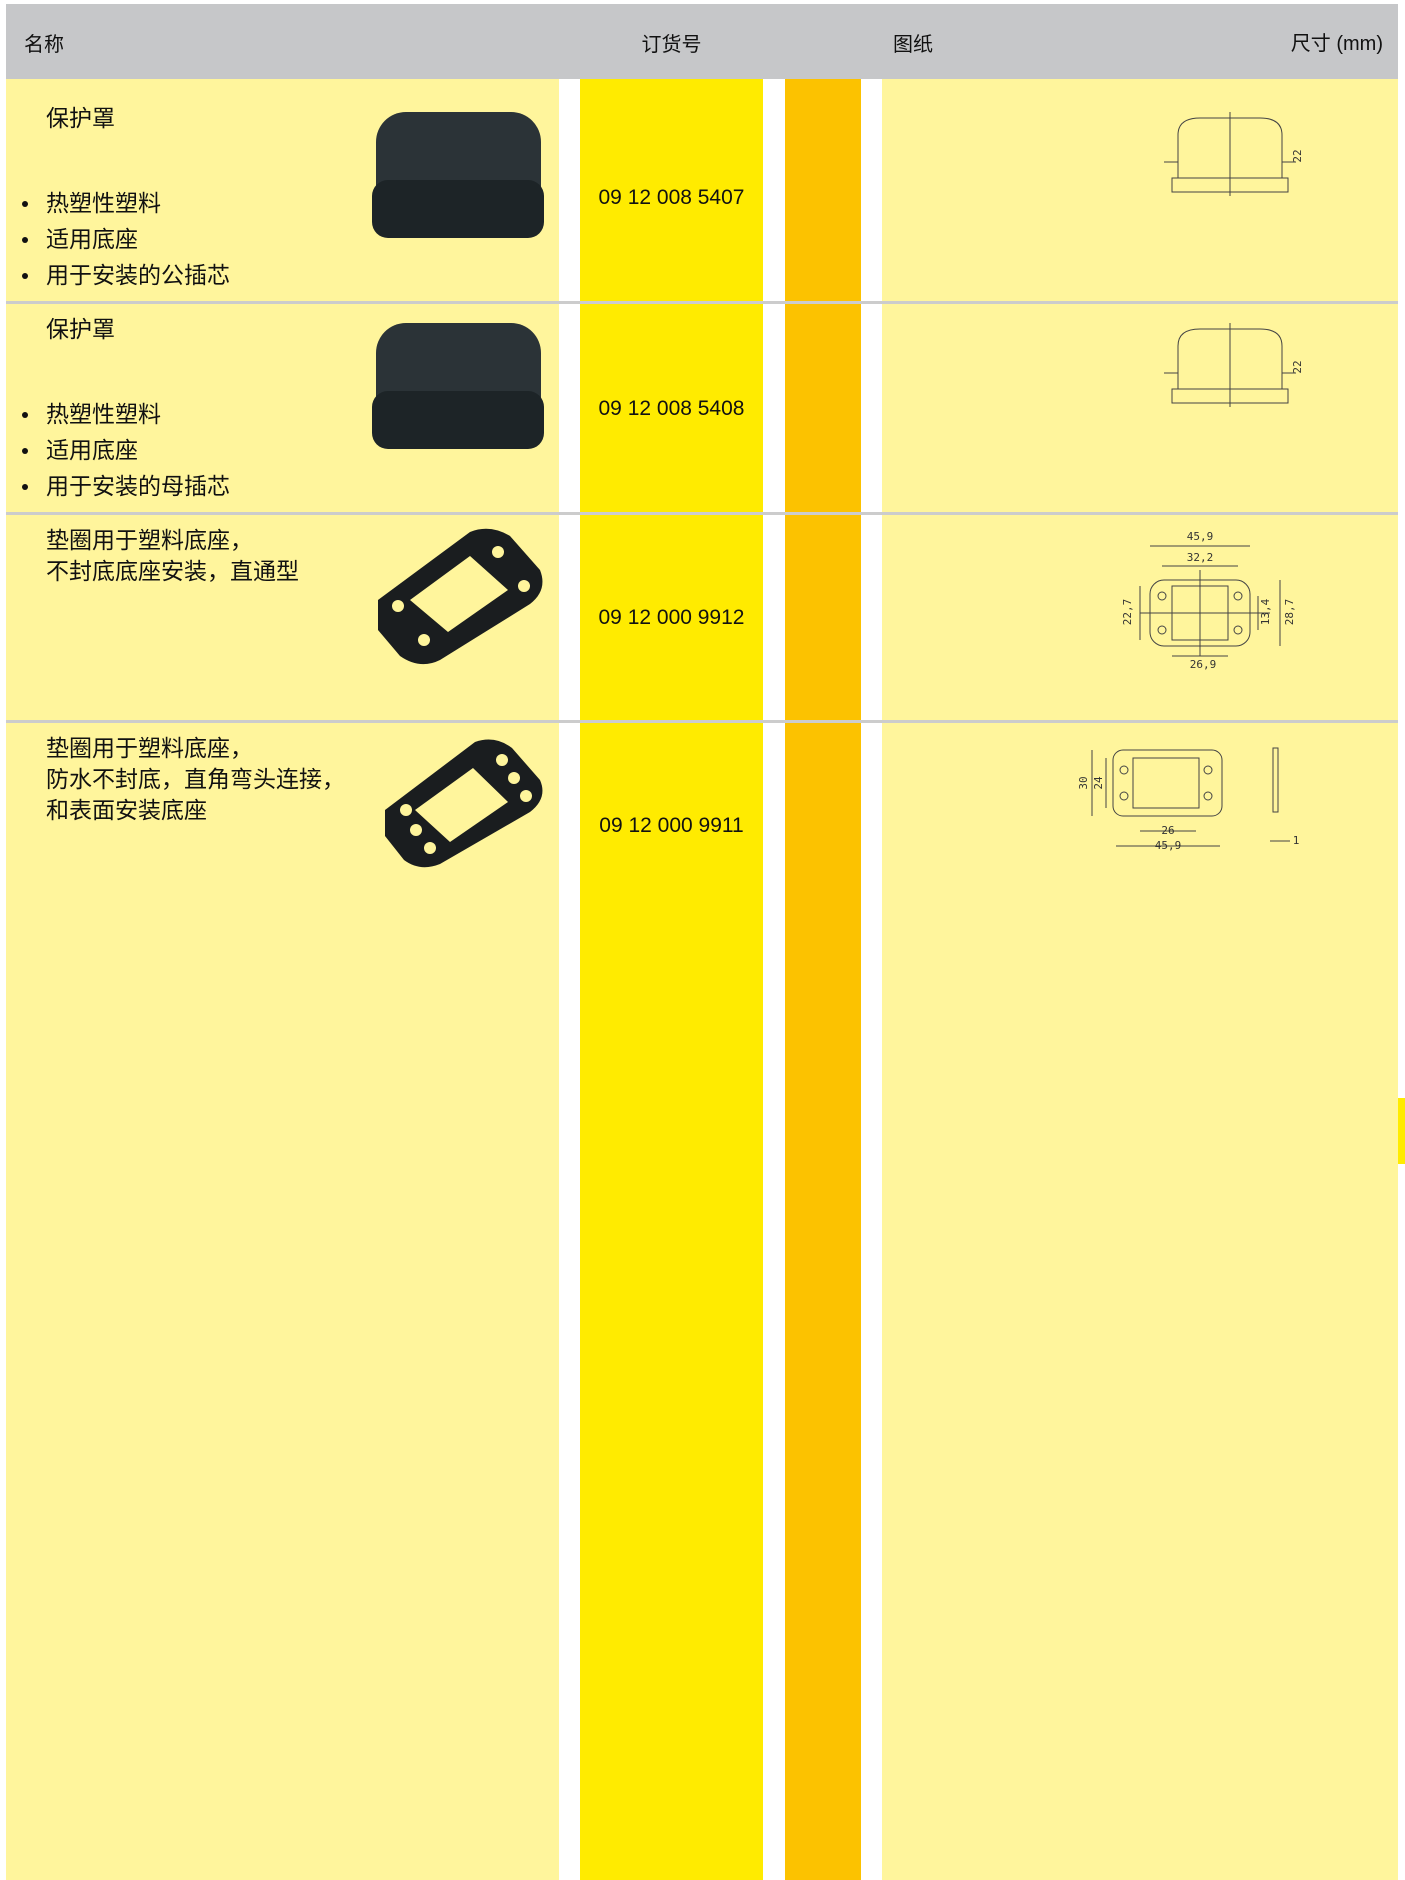 This screenshot has height=1880, width=1405. What do you see at coordinates (458, 280) in the screenshot?
I see `photo-cap` at bounding box center [458, 280].